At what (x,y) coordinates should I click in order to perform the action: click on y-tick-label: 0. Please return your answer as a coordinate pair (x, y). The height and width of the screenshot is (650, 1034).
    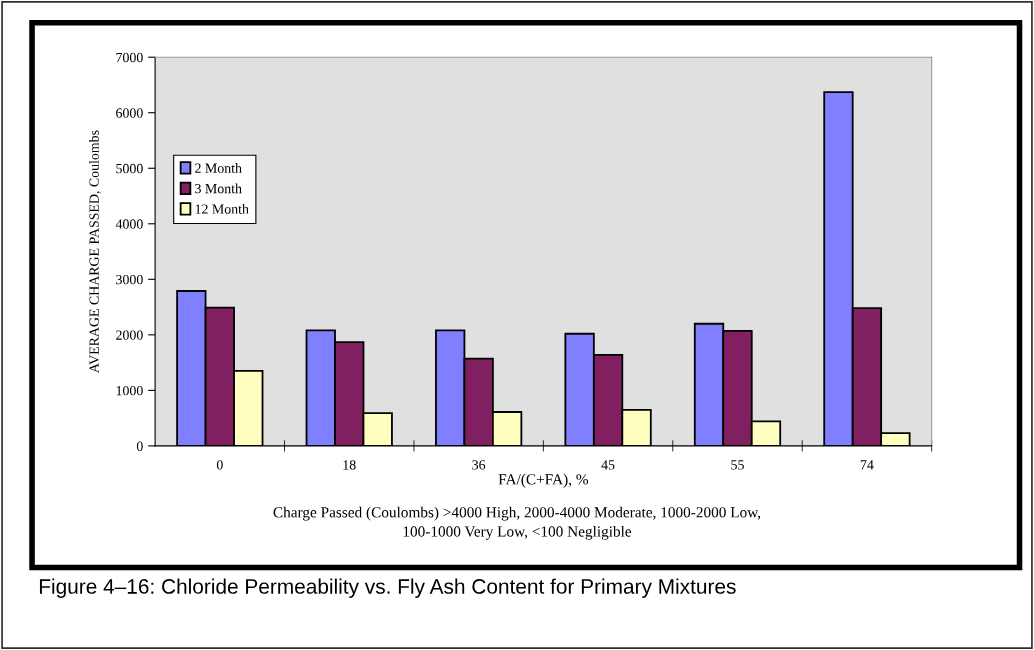
    Looking at the image, I should click on (139, 446).